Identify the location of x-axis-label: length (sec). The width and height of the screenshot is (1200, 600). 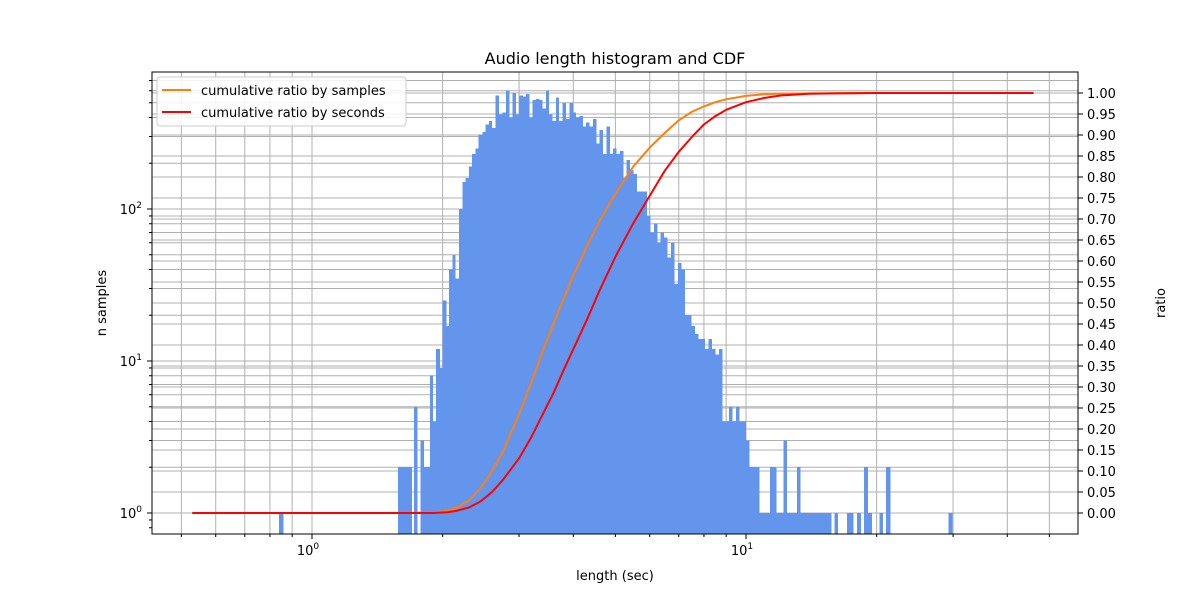
(615, 576).